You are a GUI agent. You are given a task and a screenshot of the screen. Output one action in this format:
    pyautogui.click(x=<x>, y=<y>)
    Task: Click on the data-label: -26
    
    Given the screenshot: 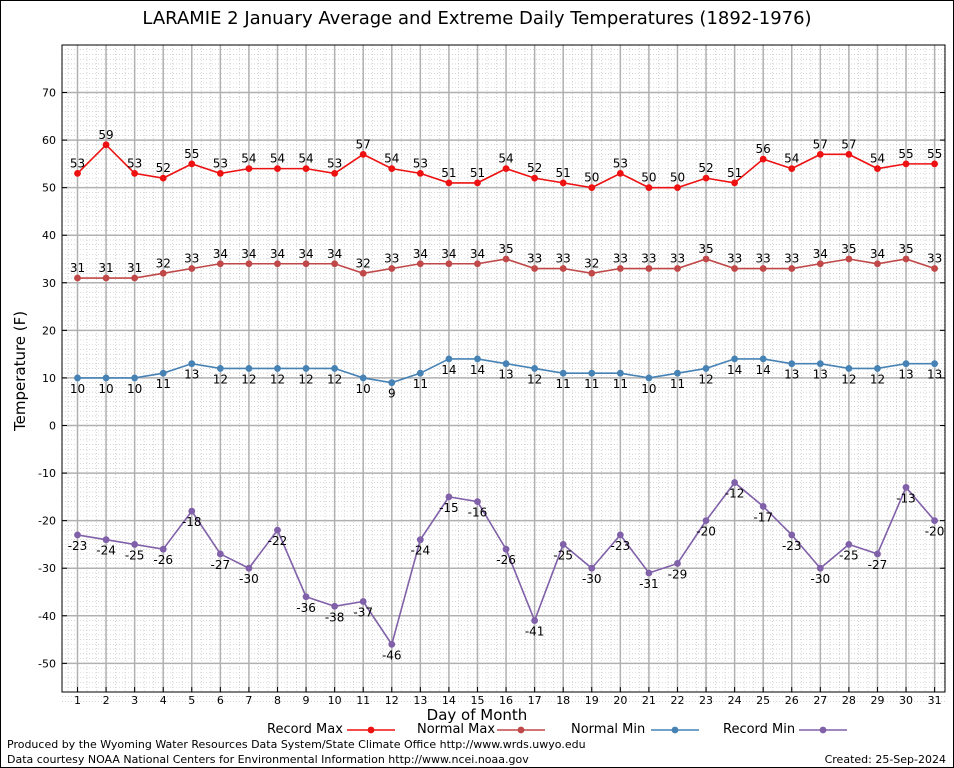 What is the action you would take?
    pyautogui.click(x=506, y=560)
    